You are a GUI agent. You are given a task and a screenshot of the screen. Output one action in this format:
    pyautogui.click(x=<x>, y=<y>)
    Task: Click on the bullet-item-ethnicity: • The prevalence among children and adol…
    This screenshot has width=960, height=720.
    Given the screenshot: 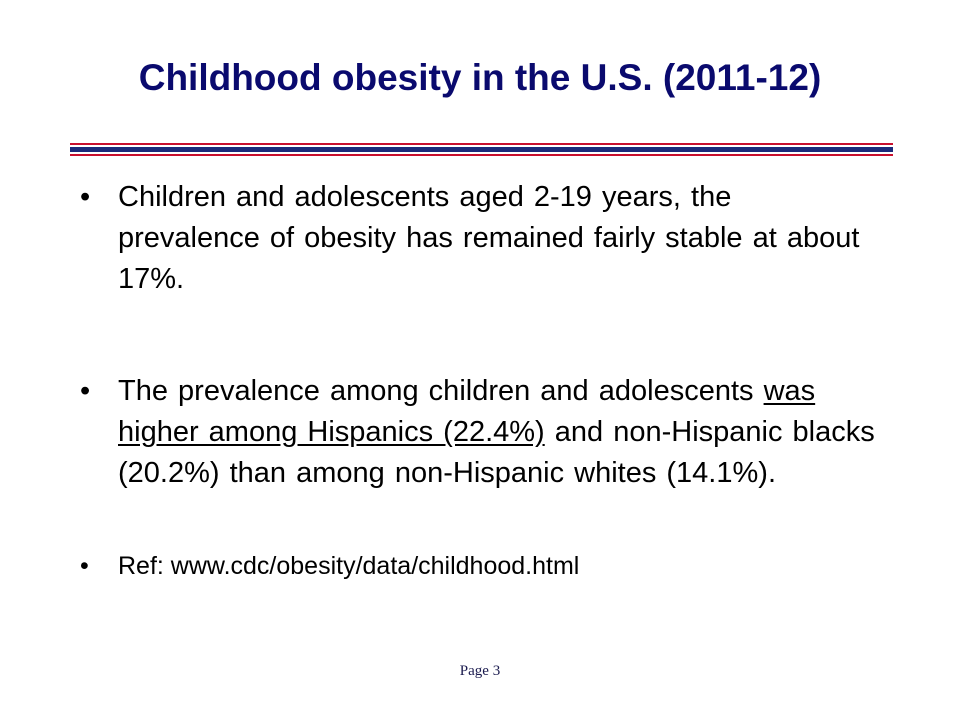 What is the action you would take?
    pyautogui.click(x=480, y=432)
    